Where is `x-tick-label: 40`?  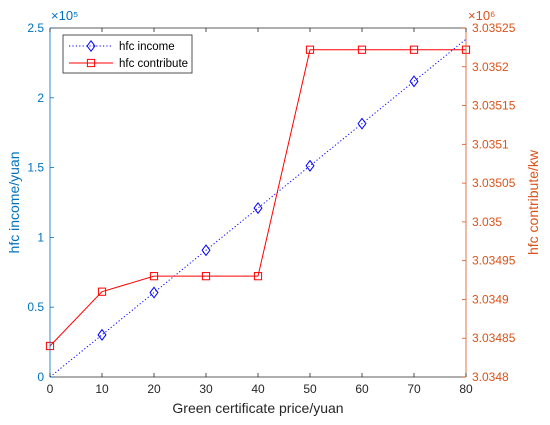 x-tick-label: 40 is located at coordinates (258, 389).